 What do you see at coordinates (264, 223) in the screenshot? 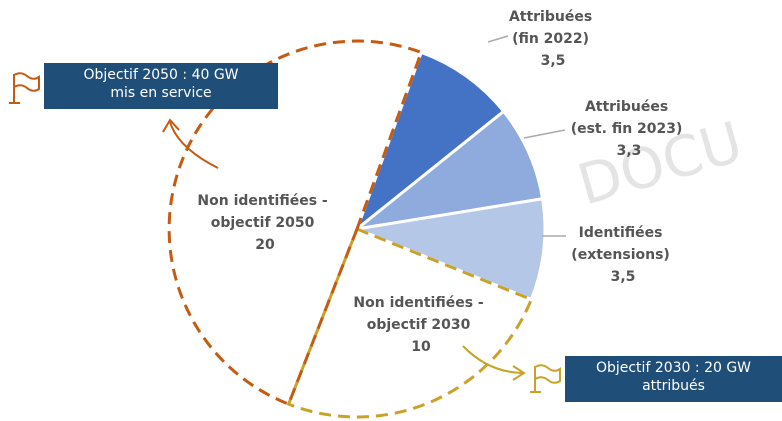
I see `label-non-identifiees-2050: Non identifiées - objectif 2050 20` at bounding box center [264, 223].